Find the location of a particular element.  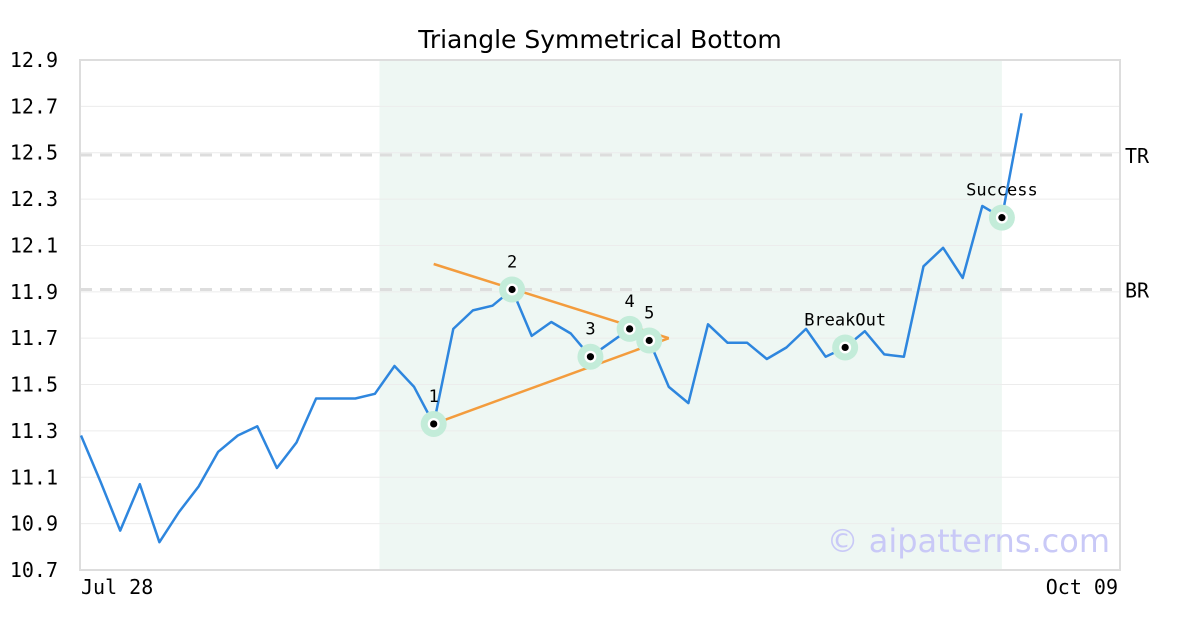

y-tick-label: 12.1 is located at coordinates (34, 245).